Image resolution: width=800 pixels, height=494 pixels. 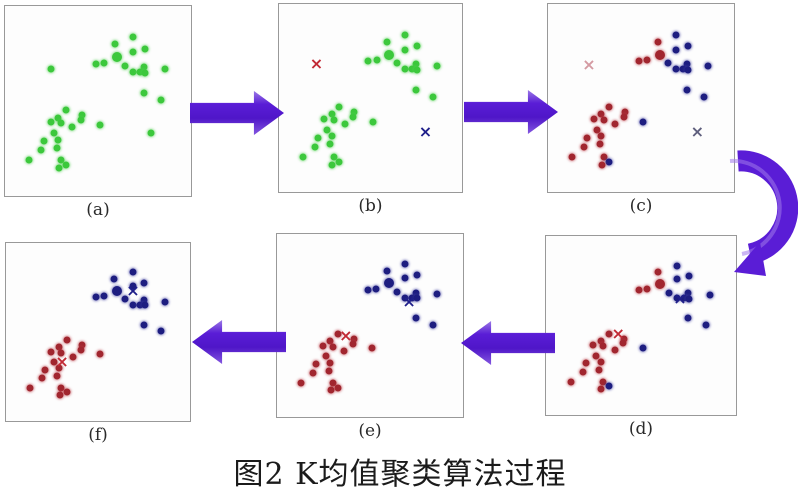 I want to click on scatter-plot-f: × ×, so click(x=98, y=332).